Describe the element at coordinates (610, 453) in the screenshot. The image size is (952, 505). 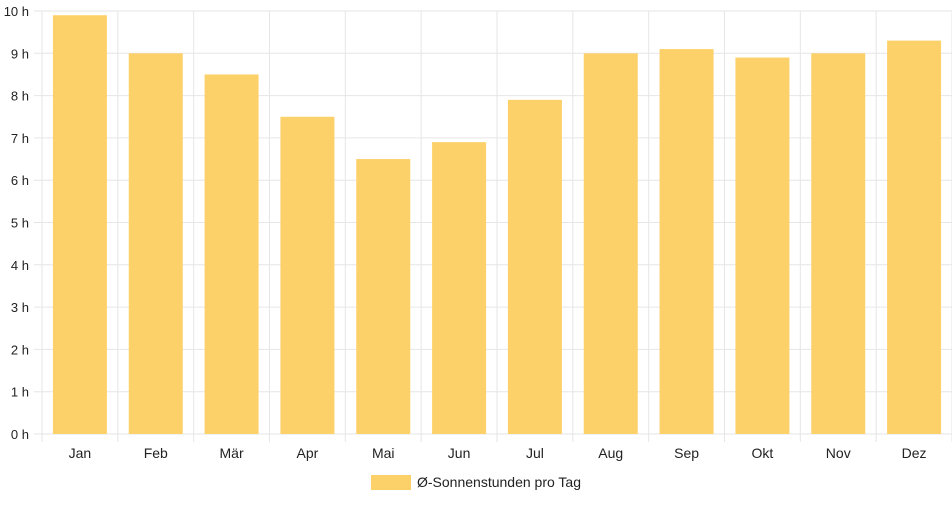
I see `x-tick-label: Aug` at that location.